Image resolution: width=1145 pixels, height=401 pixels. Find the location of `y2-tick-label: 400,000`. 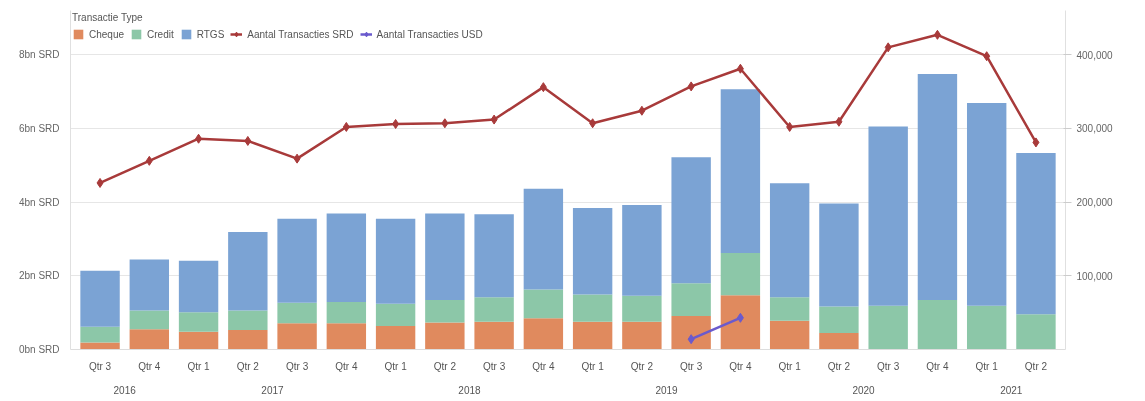

y2-tick-label: 400,000 is located at coordinates (1095, 55).